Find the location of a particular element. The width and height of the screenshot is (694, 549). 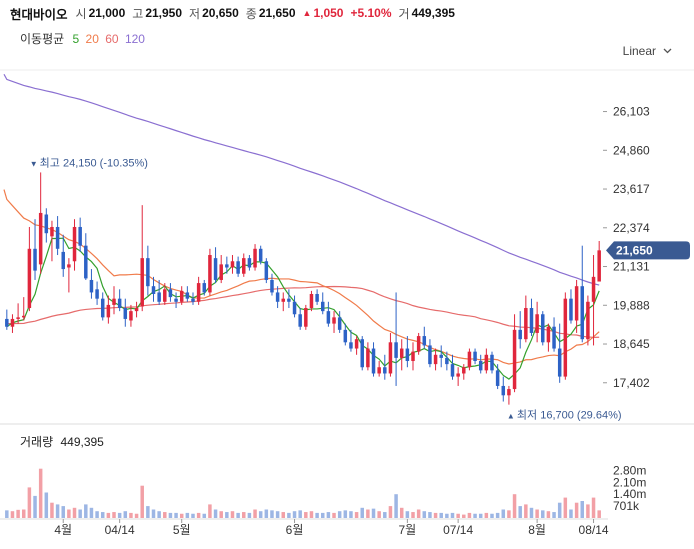

ma-5: 5 is located at coordinates (76, 39).